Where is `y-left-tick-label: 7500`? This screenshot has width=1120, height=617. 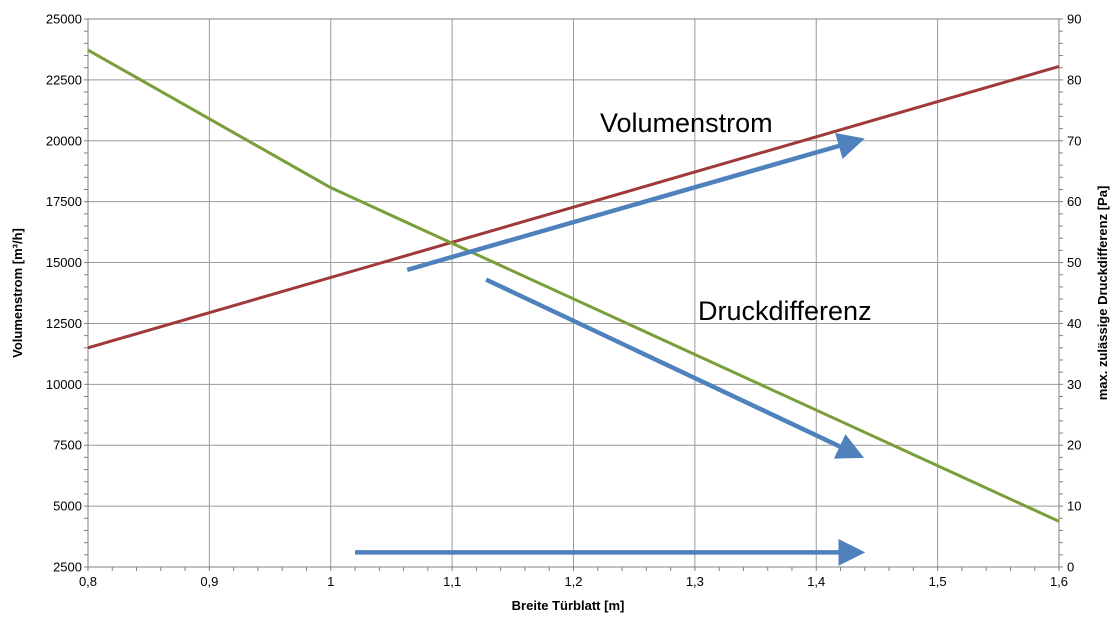
y-left-tick-label: 7500 is located at coordinates (67, 445).